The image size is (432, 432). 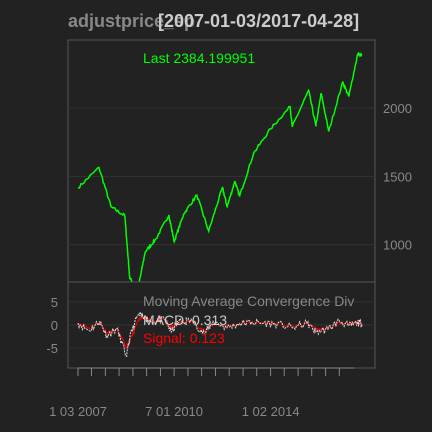 I want to click on signal-series-line, so click(x=220, y=331).